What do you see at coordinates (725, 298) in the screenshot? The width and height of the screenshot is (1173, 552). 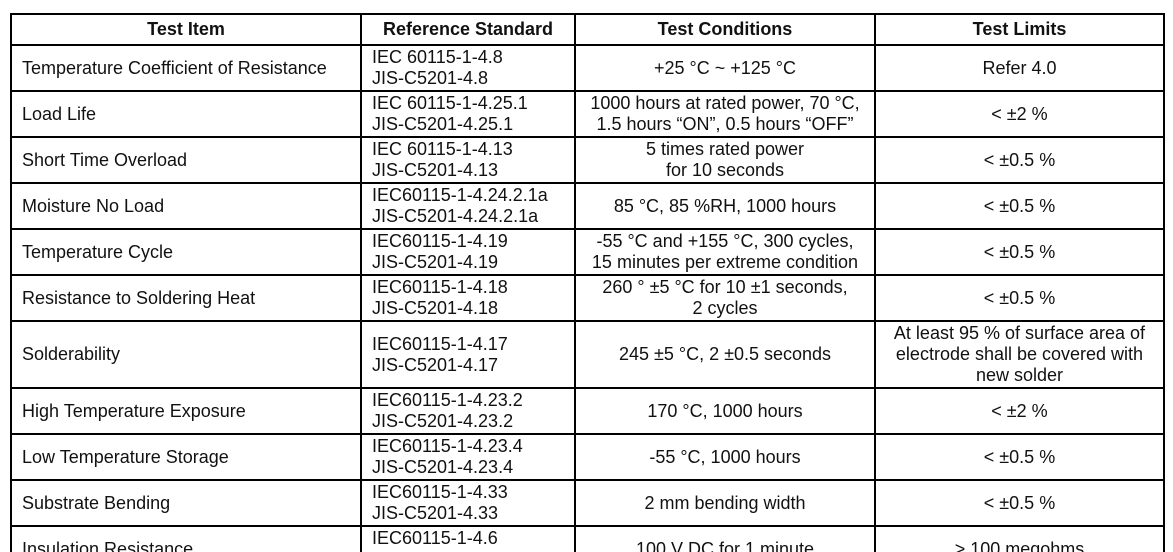 I see `test-conditions-cell: 260 ° ±5 °C for 10 ±1 seconds, 2 cycles` at bounding box center [725, 298].